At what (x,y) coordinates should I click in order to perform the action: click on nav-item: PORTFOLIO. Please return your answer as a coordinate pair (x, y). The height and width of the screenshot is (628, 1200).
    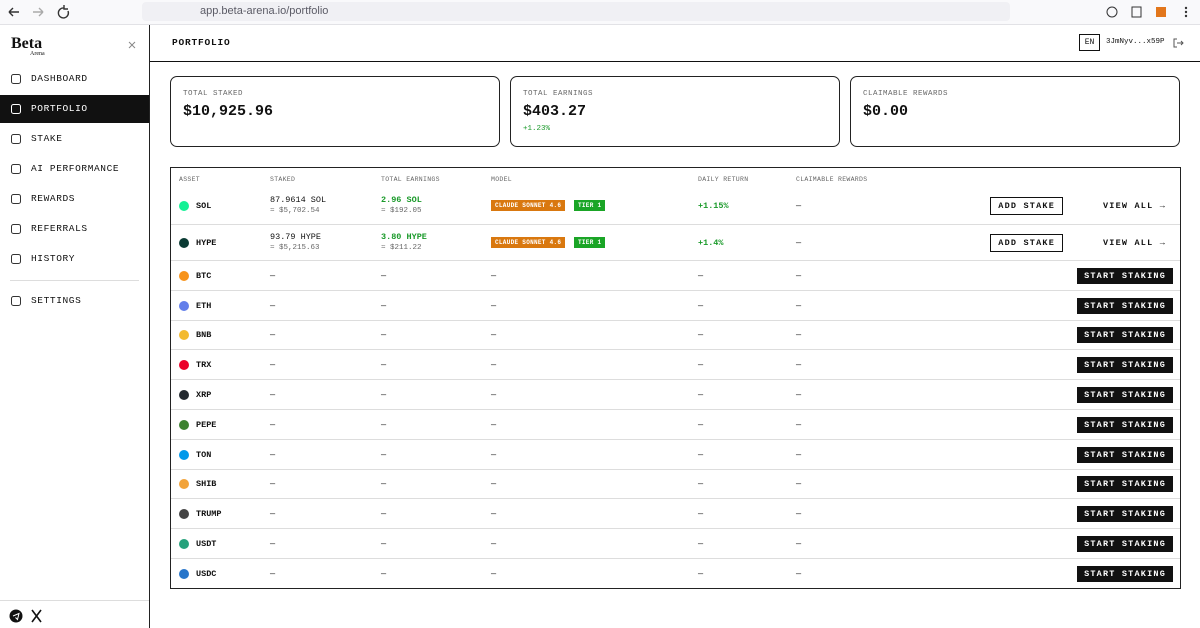
    Looking at the image, I should click on (74, 109).